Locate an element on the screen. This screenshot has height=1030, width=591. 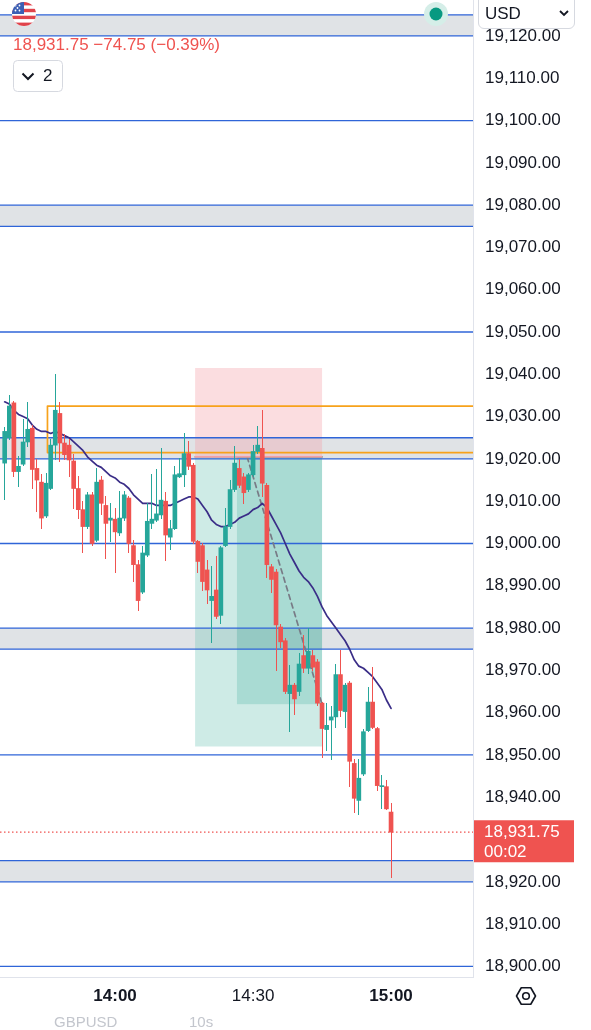
y-tick-label: 19,050.00 is located at coordinates (523, 331).